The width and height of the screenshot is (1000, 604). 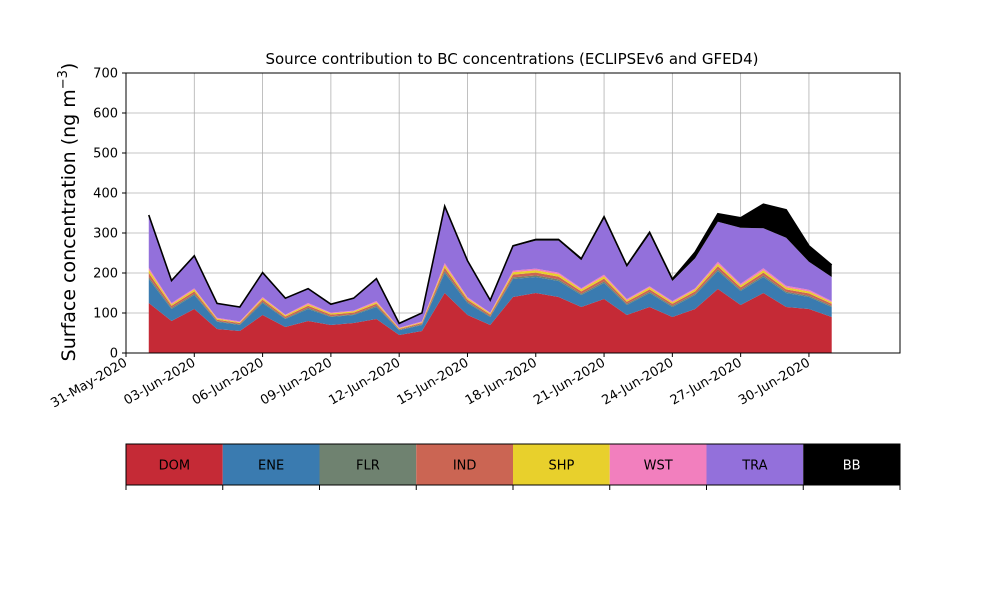 What do you see at coordinates (105, 114) in the screenshot?
I see `y-tick-label: 600` at bounding box center [105, 114].